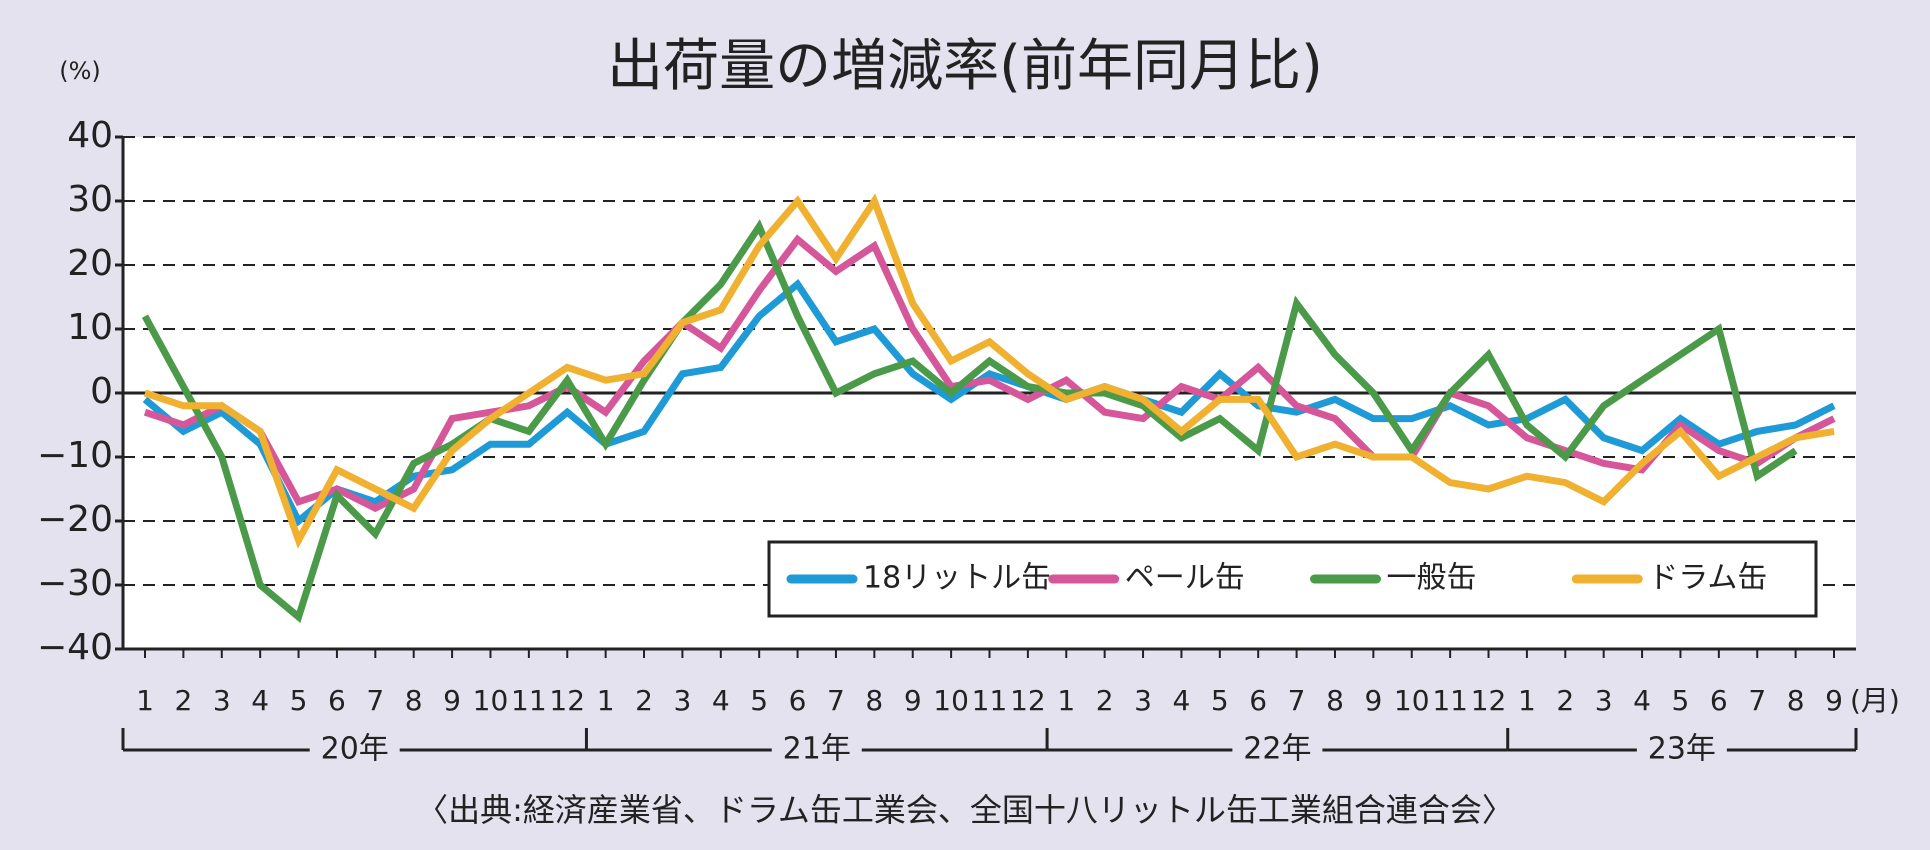  I want to click on group-label: 21年, so click(817, 749).